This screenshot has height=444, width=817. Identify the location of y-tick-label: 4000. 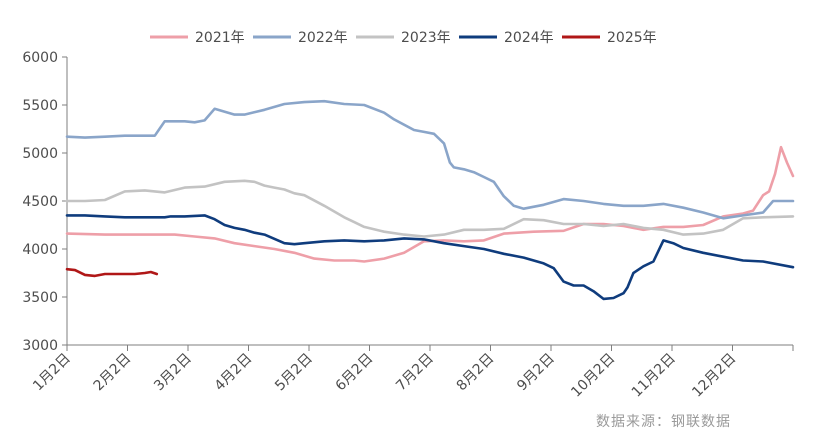
(40, 250).